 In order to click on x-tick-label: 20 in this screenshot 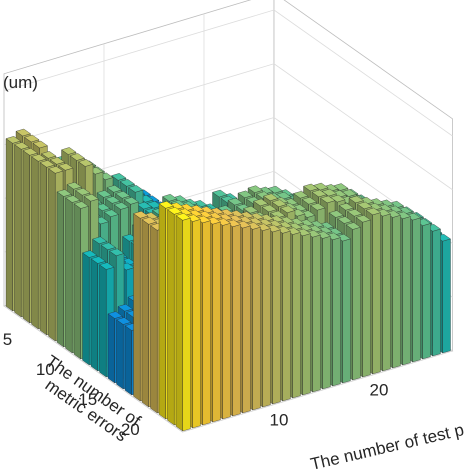, I will do `click(379, 390)`.